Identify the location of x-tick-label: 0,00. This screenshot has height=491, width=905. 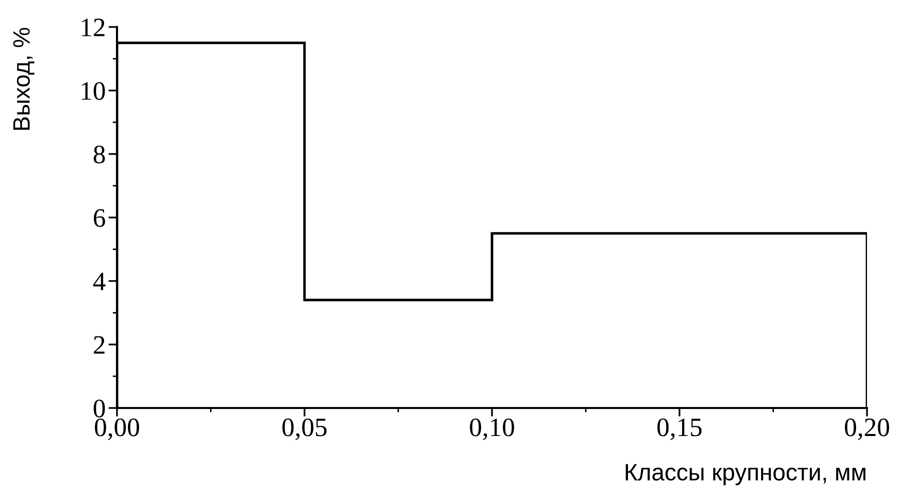
(117, 429).